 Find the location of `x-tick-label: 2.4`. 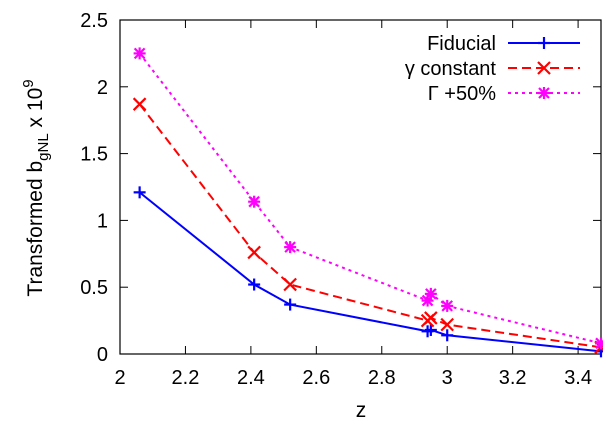

x-tick-label: 2.4 is located at coordinates (251, 378).